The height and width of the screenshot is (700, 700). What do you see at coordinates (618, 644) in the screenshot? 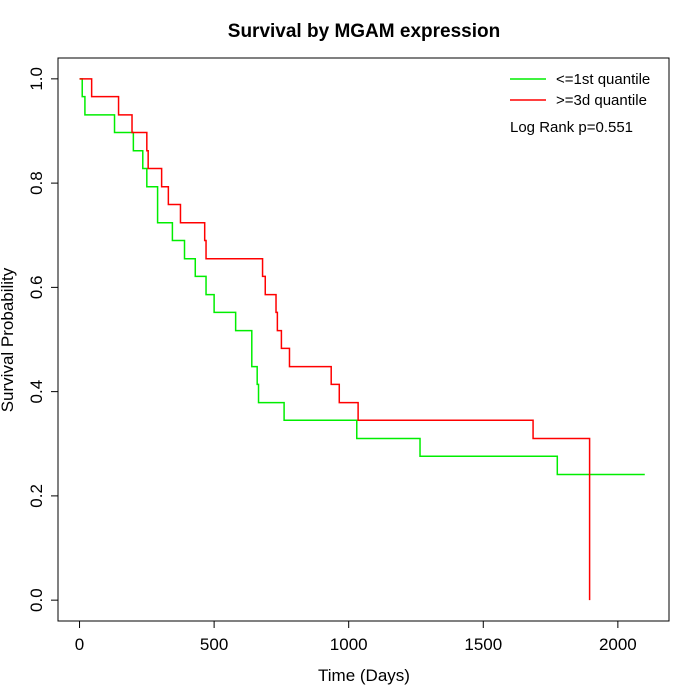
I see `x-tick-label: 2000` at bounding box center [618, 644].